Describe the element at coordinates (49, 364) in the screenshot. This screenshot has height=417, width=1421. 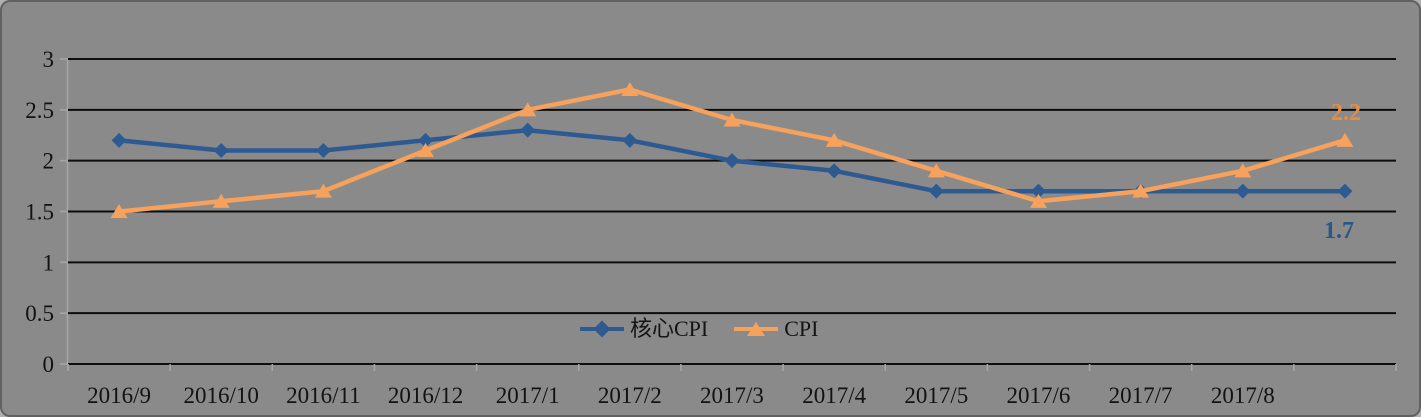
I see `svg-text: 0` at that location.